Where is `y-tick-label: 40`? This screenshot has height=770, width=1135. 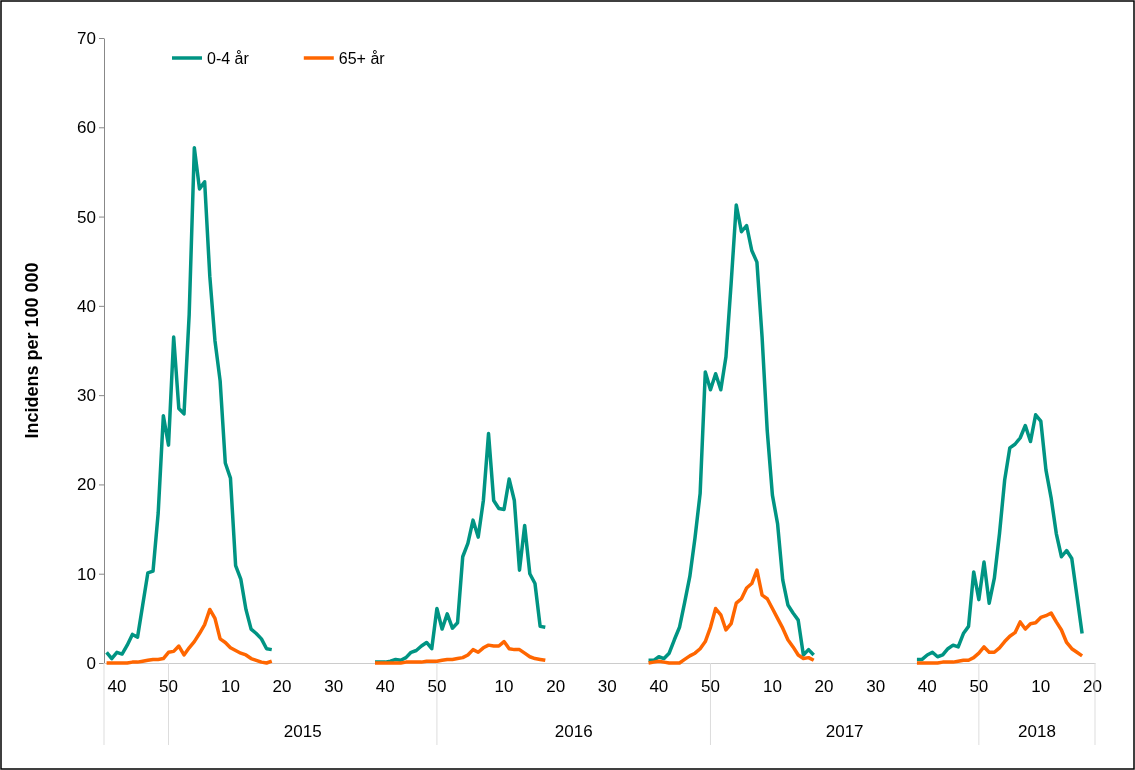
y-tick-label: 40 is located at coordinates (86, 306).